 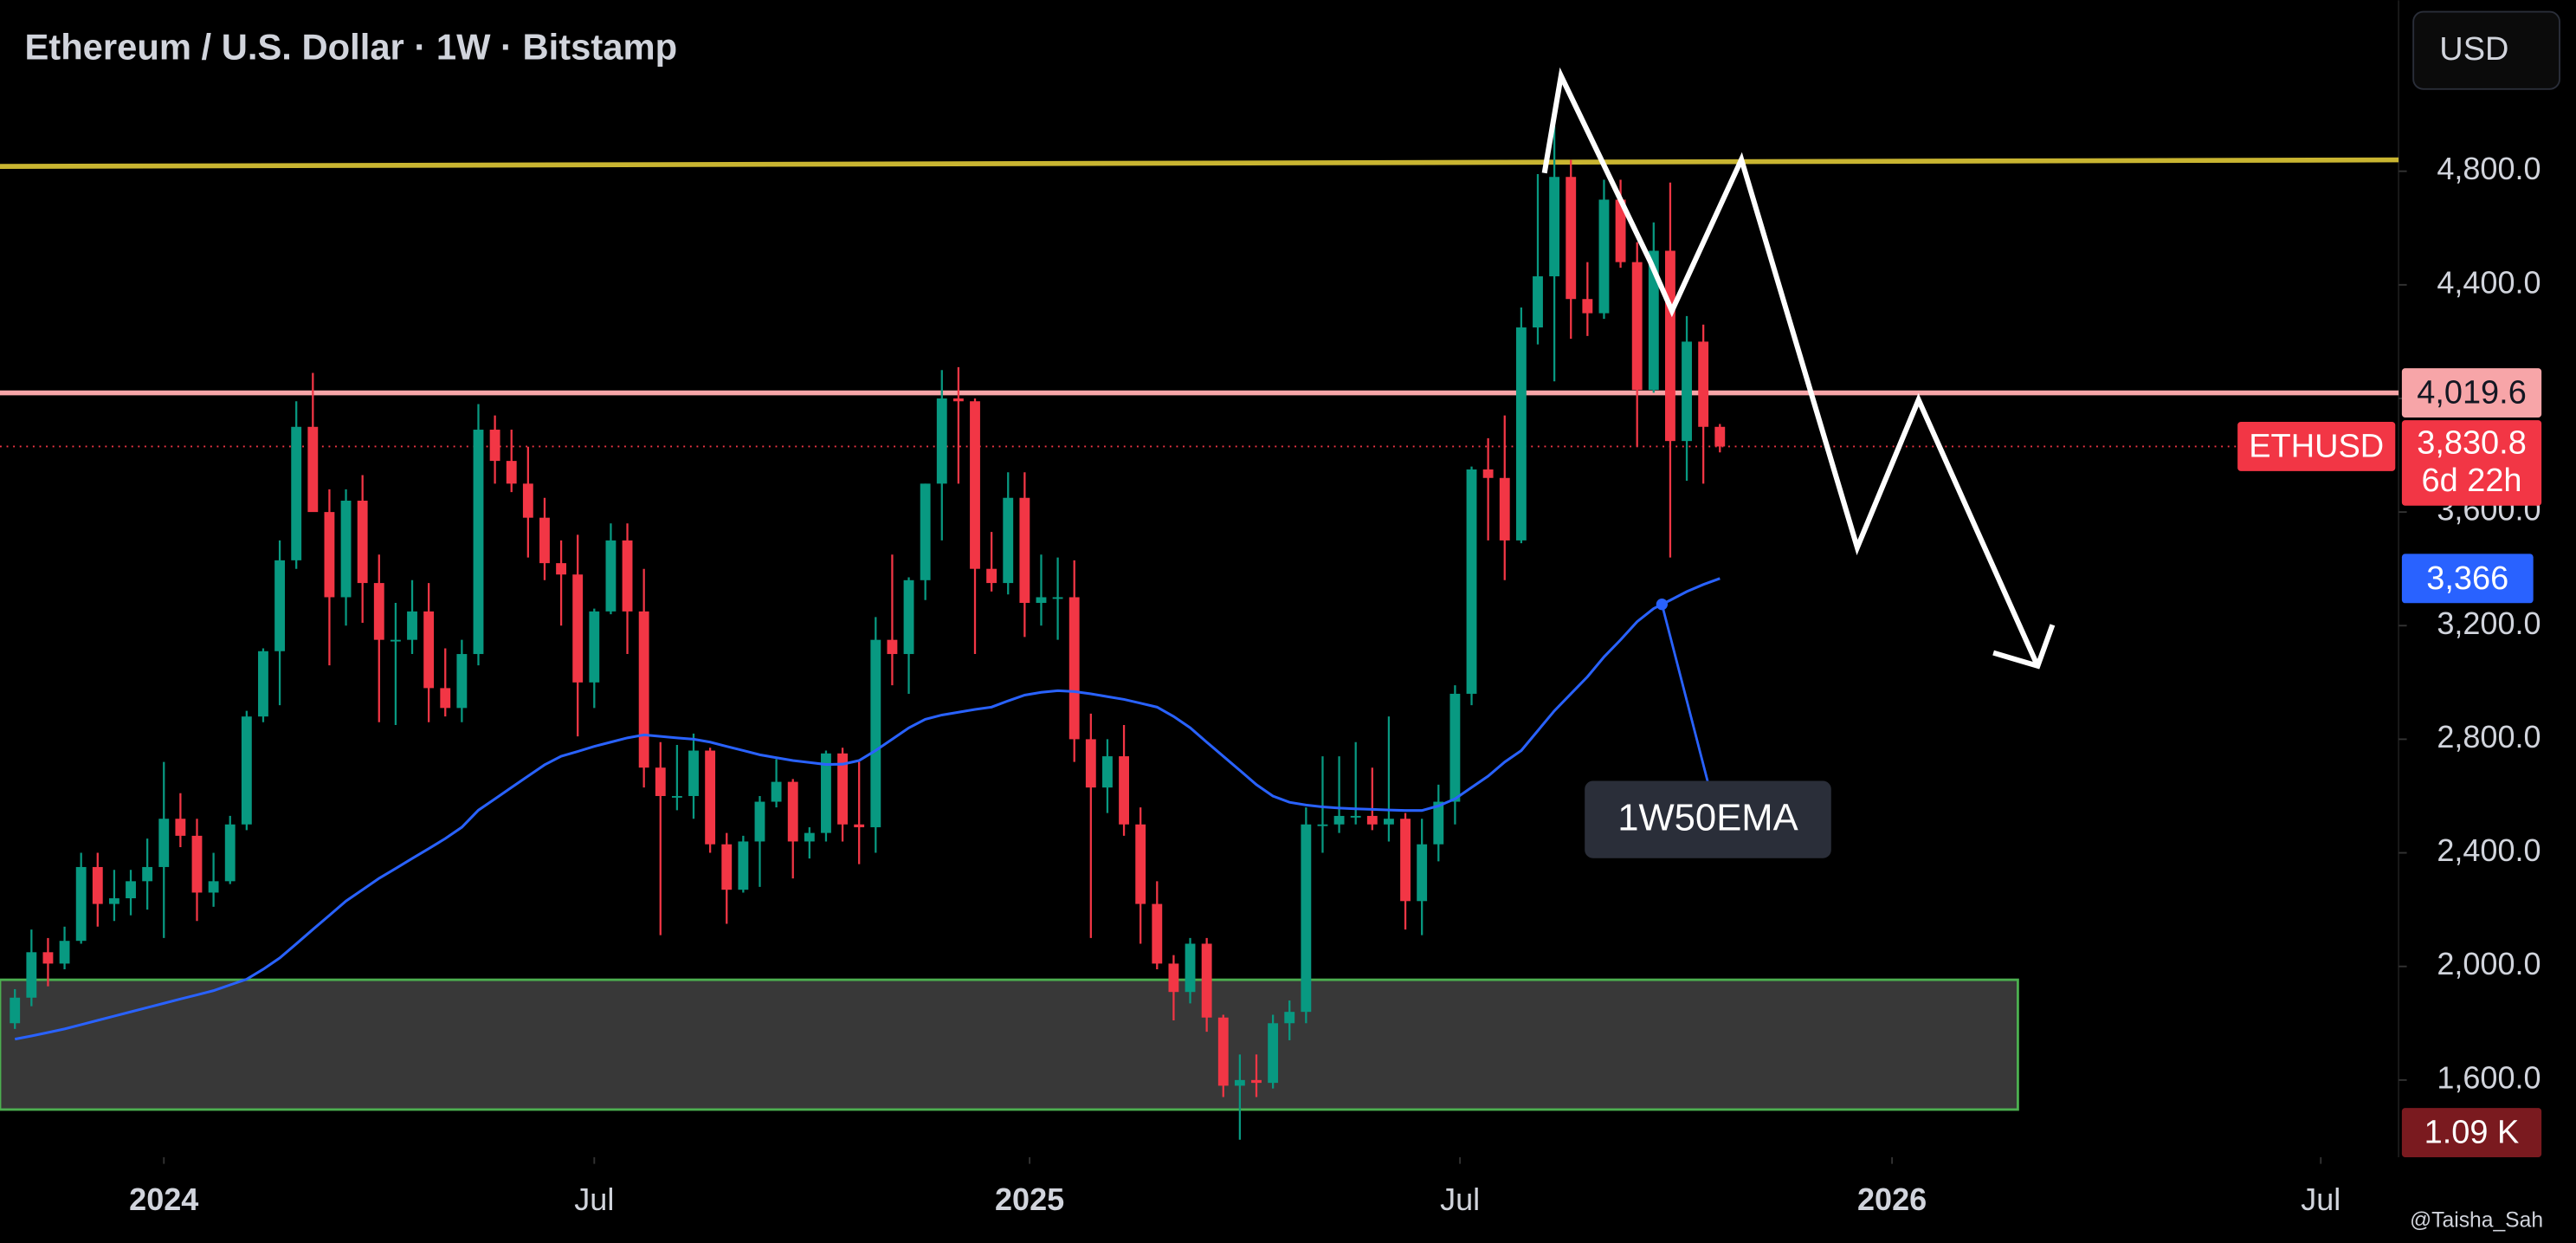 I want to click on symbol-label: ETHUSD, so click(x=2316, y=446).